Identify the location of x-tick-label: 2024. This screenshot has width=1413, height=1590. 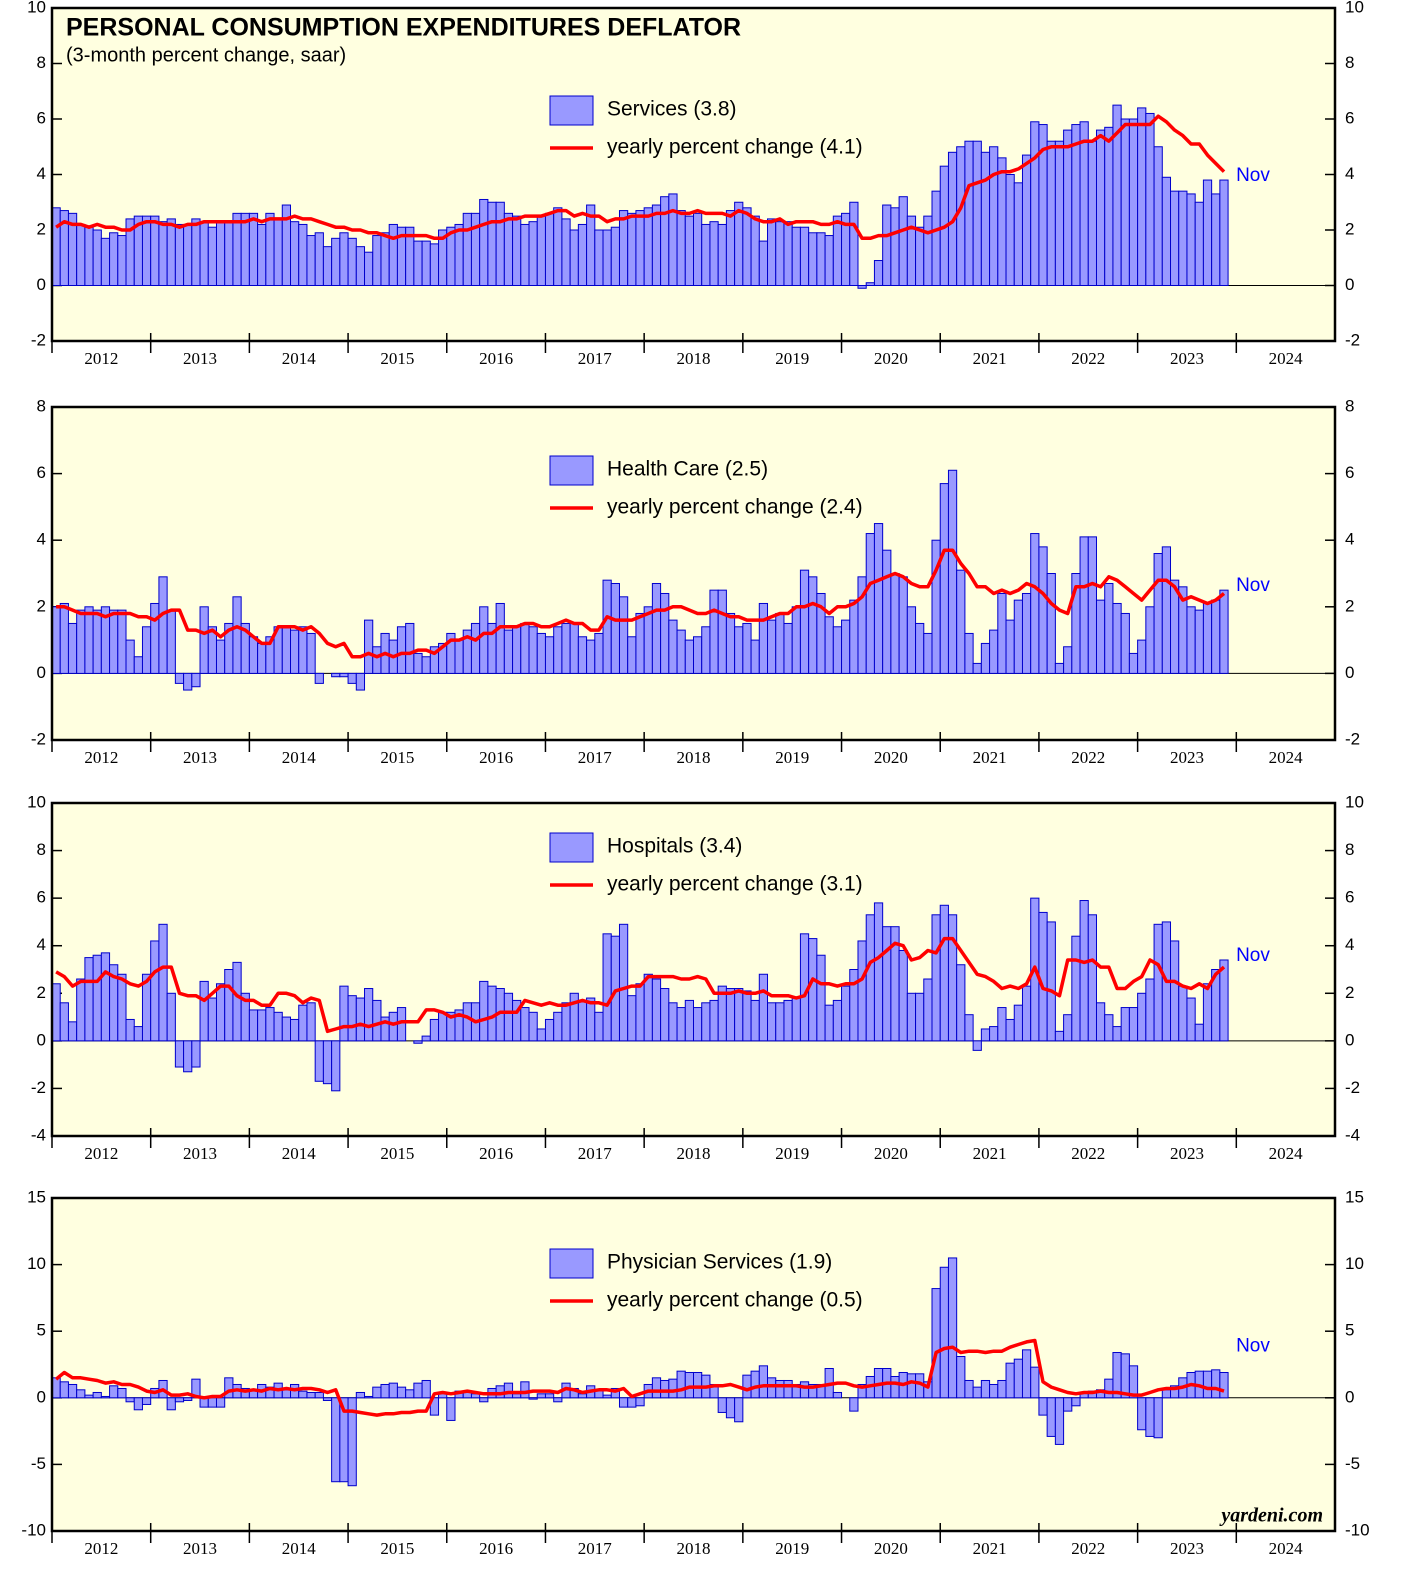
(1286, 757).